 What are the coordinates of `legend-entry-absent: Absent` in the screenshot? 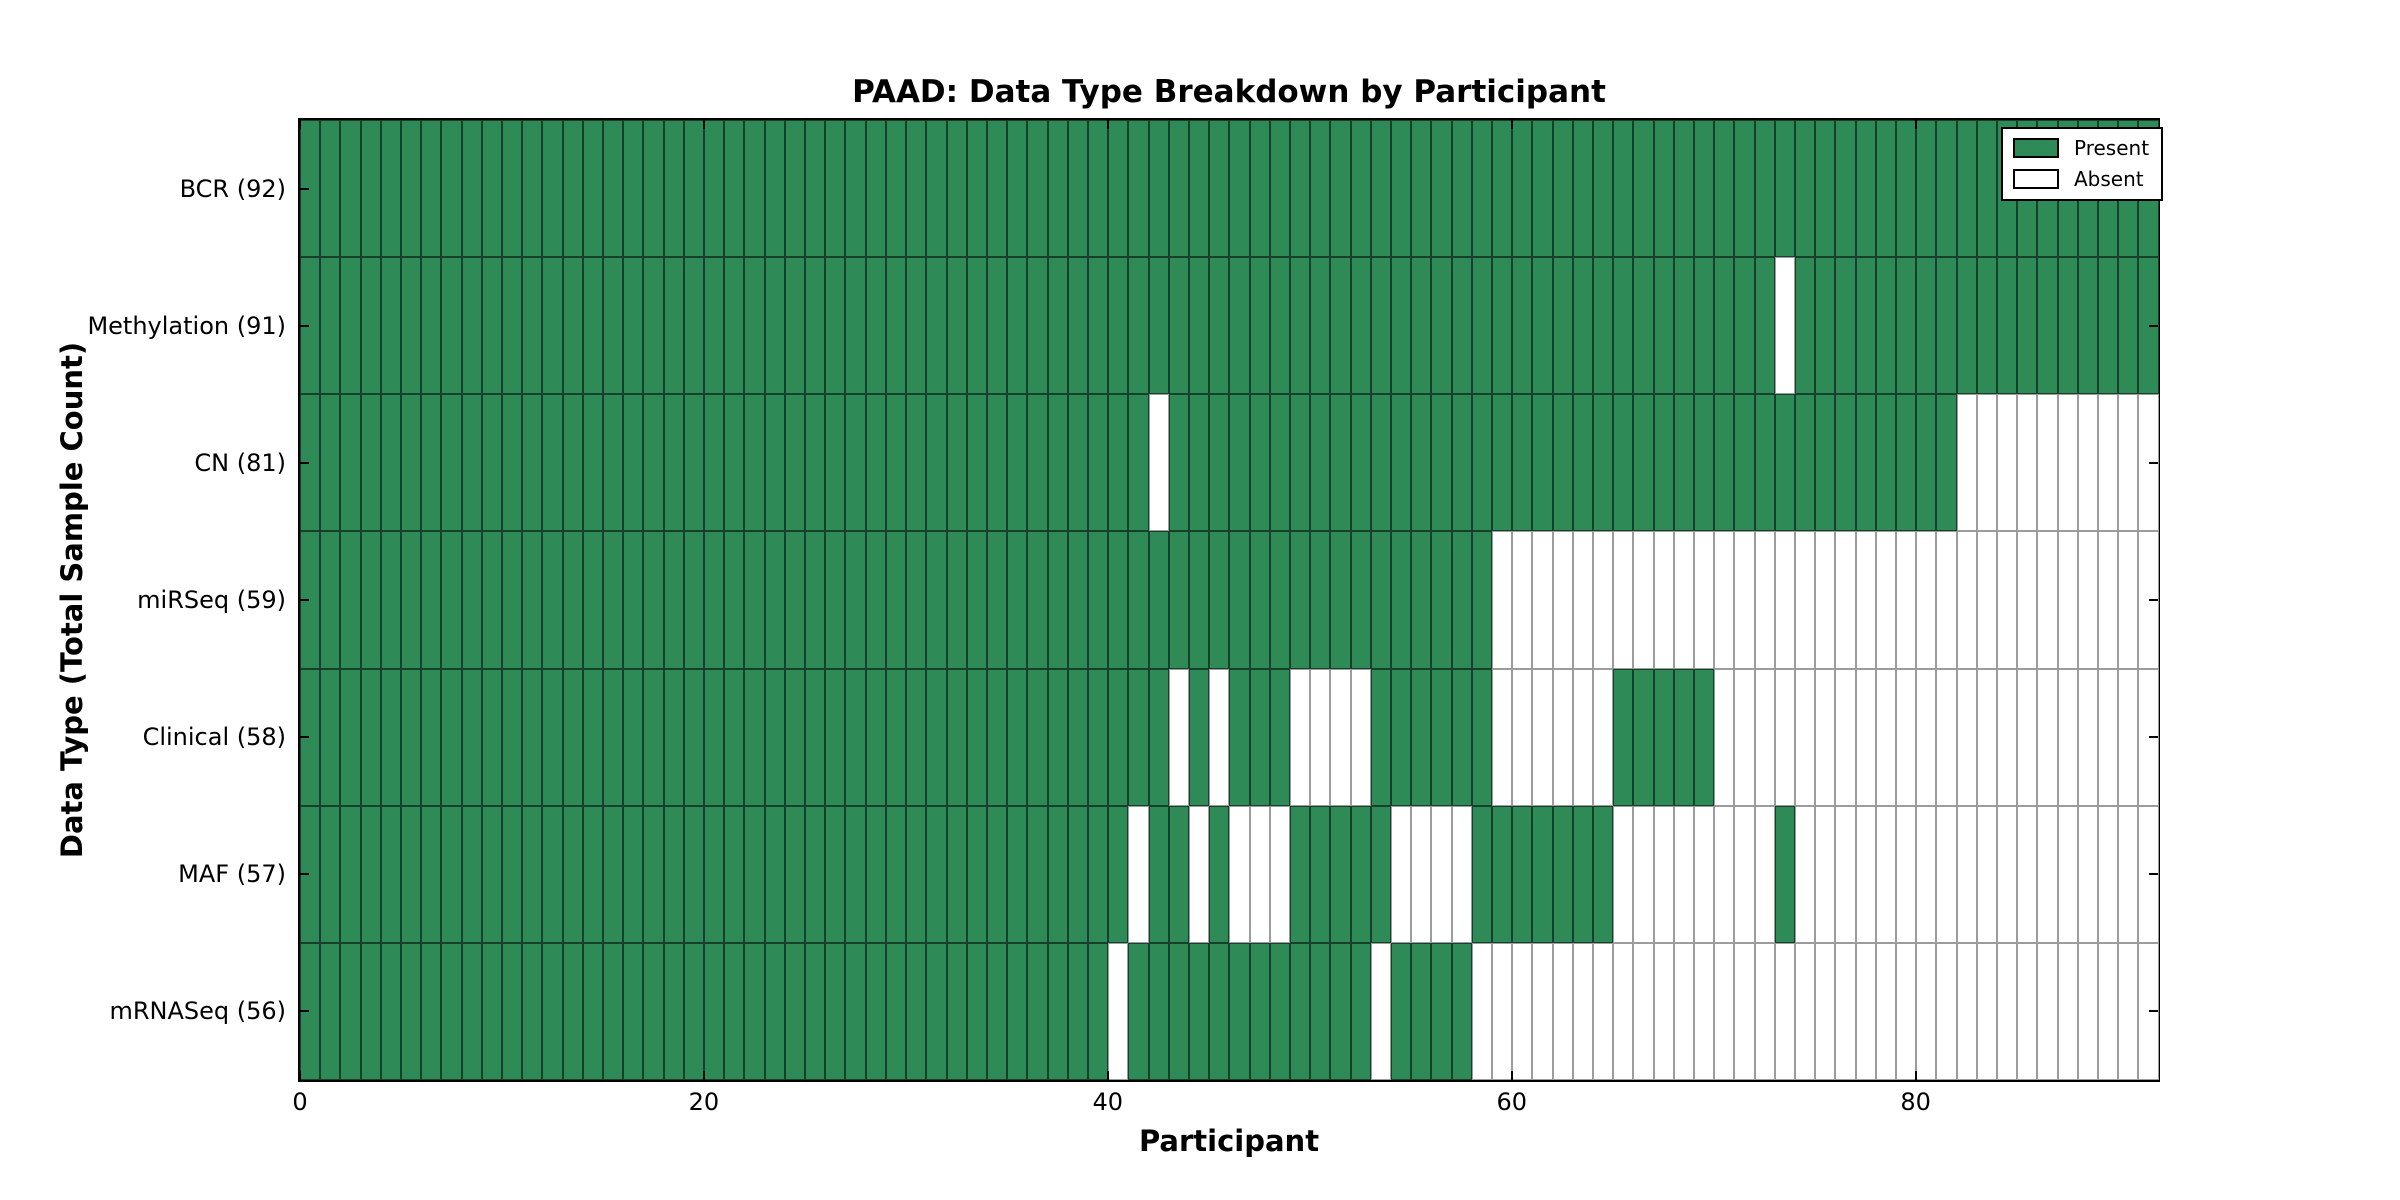 It's located at (2081, 179).